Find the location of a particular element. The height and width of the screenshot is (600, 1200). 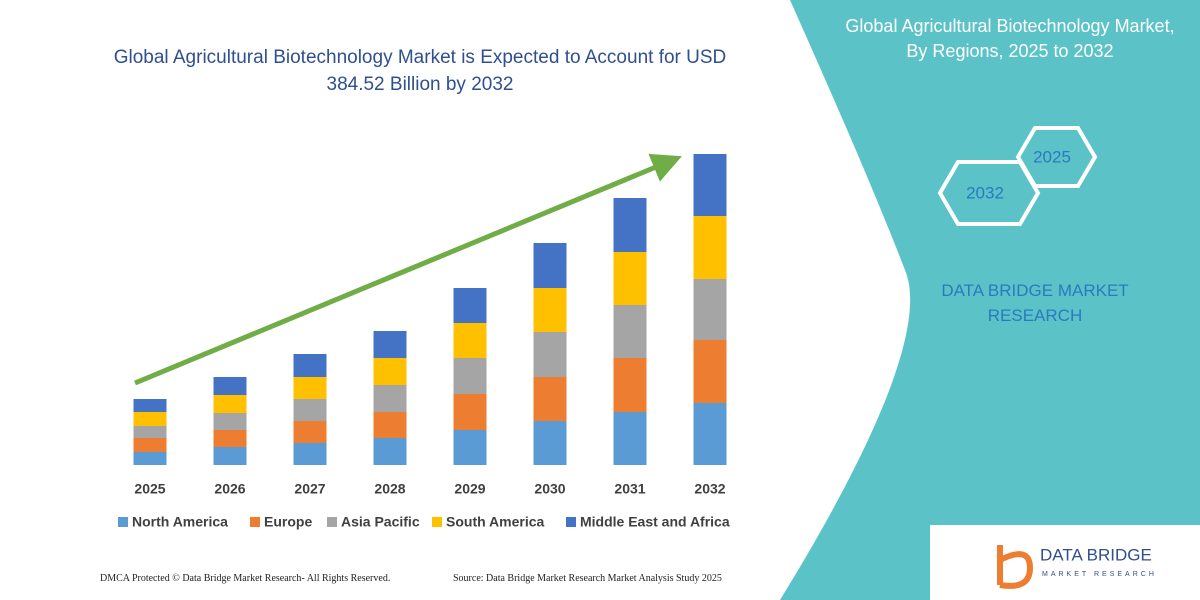

x-tick-label: 2026 is located at coordinates (229, 489).